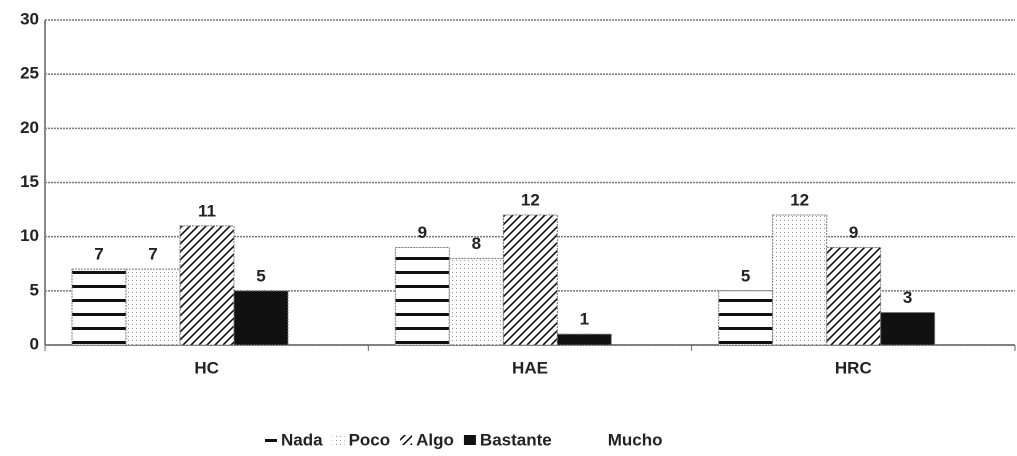 This screenshot has height=456, width=1017. What do you see at coordinates (206, 367) in the screenshot?
I see `x-tick-label: HC` at bounding box center [206, 367].